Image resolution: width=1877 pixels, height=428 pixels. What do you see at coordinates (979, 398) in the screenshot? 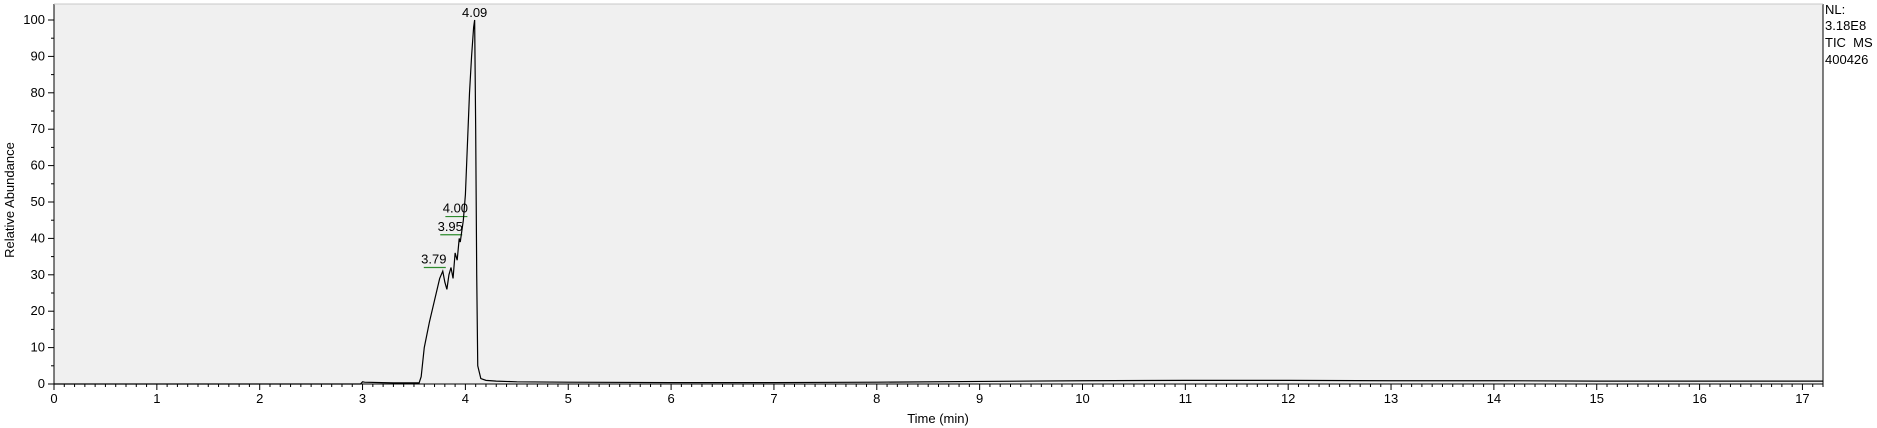
I see `x-tick-label: 9` at bounding box center [979, 398].